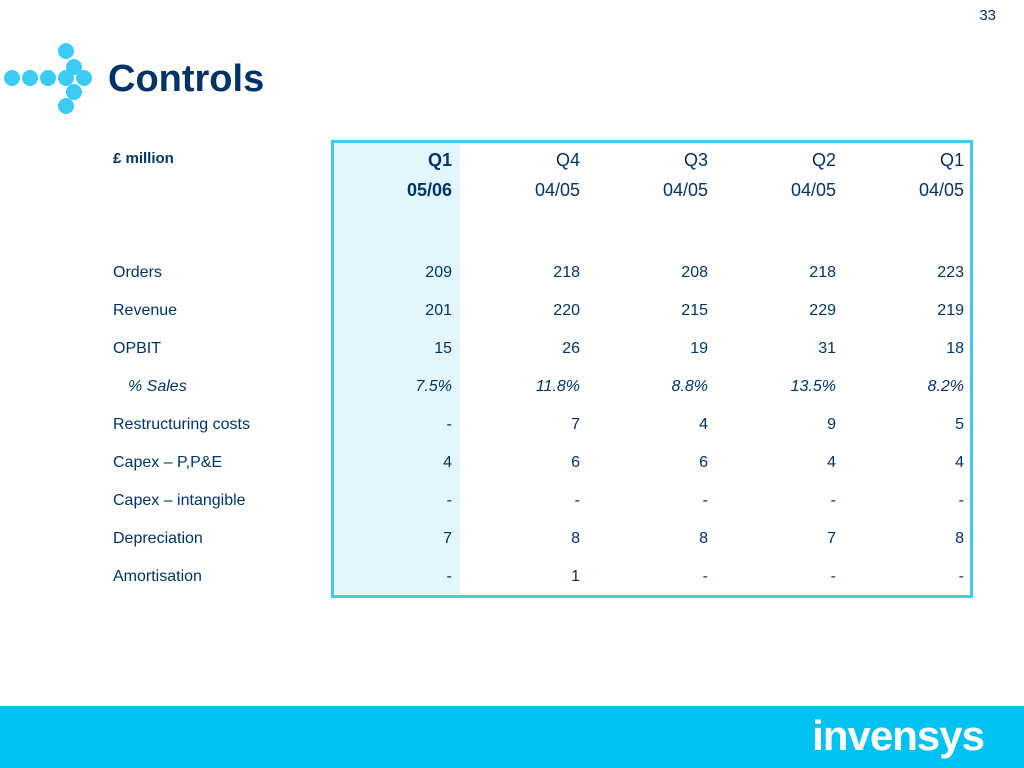  What do you see at coordinates (179, 500) in the screenshot?
I see `row-label: Capex – intangible` at bounding box center [179, 500].